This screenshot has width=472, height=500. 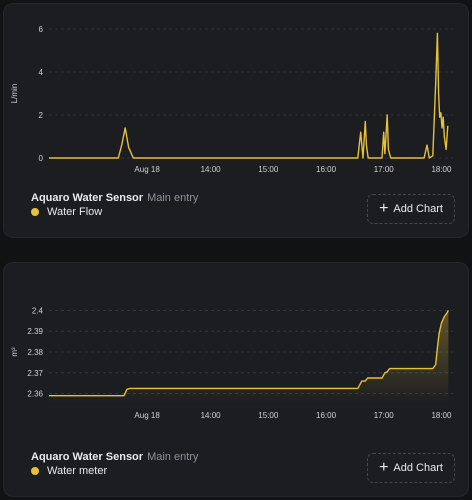 I want to click on chart-legend: Water meter, so click(x=69, y=471).